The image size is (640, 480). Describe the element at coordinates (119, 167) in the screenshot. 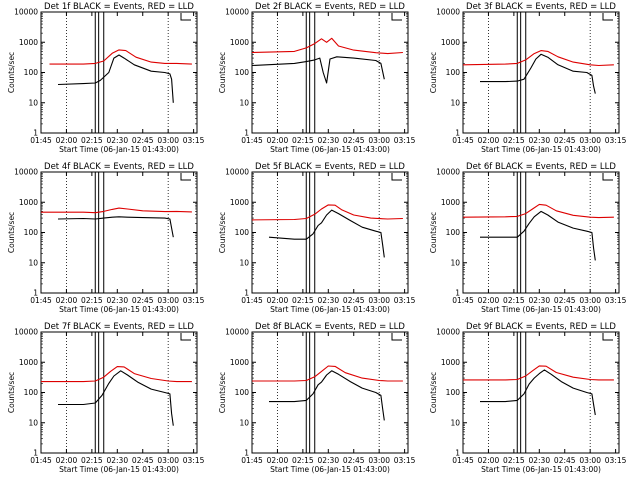

I see `panel-title: Det 4f BLACK = Events, RED = LLD` at that location.